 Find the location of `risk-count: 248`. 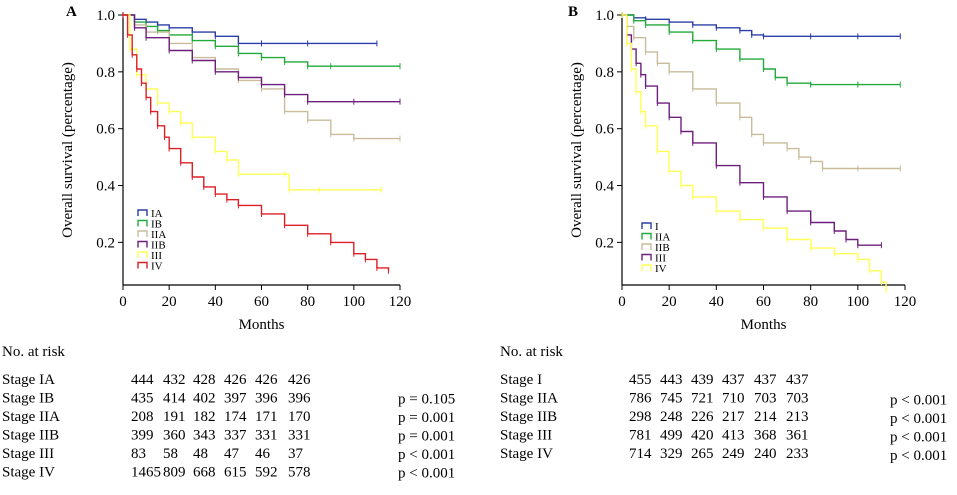

risk-count: 248 is located at coordinates (671, 417).